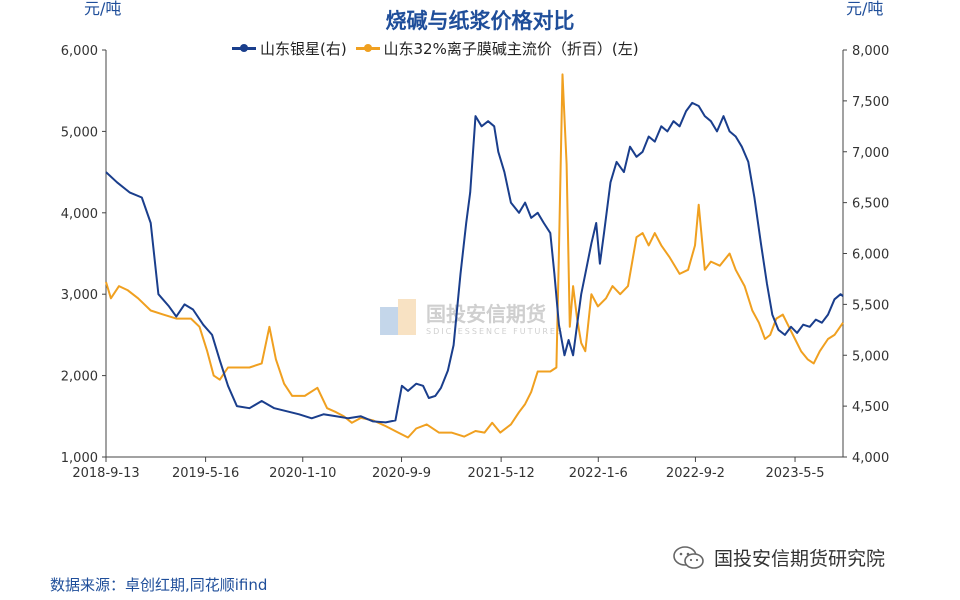  What do you see at coordinates (105, 473) in the screenshot?
I see `x-tick-label: 2018-9-13` at bounding box center [105, 473].